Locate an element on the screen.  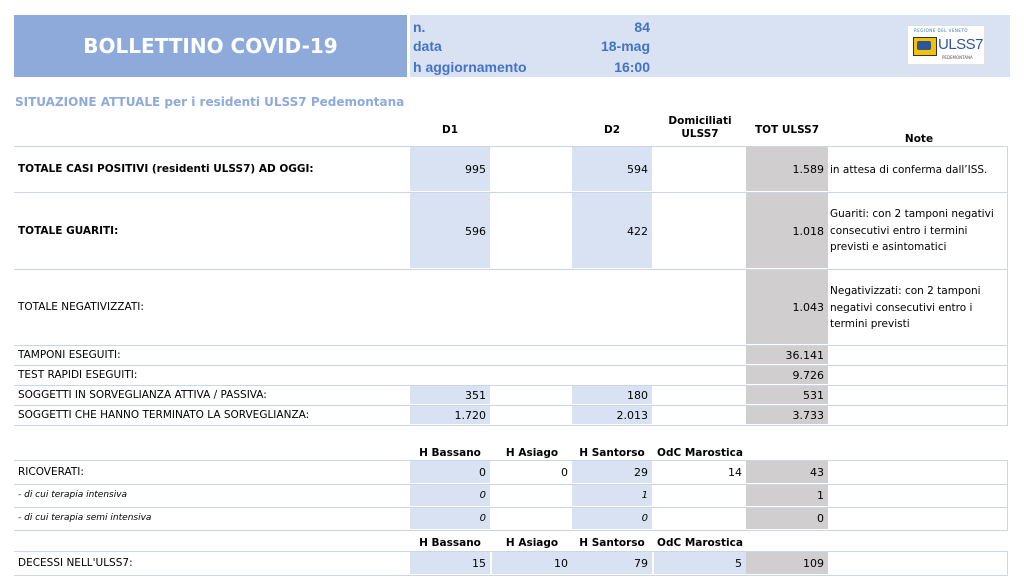
value-semi-intensiva-santorso: 0 is located at coordinates (644, 518).